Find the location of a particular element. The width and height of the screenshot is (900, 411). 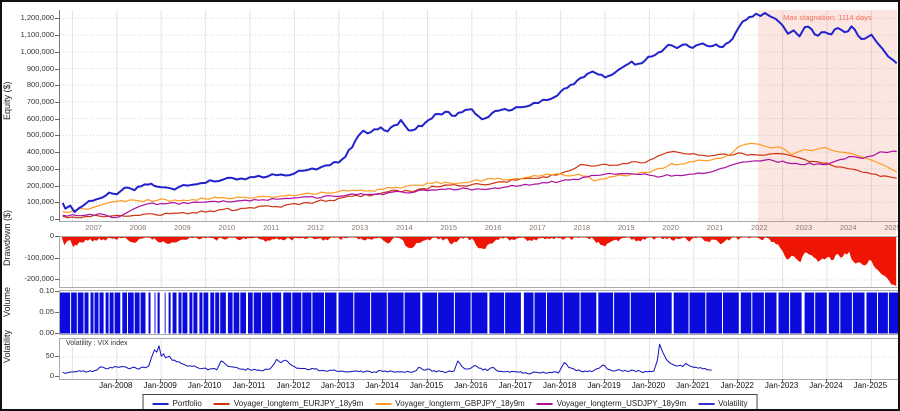

legend-item: Voyager_longterm_USDJPY_18y9m is located at coordinates (611, 403).